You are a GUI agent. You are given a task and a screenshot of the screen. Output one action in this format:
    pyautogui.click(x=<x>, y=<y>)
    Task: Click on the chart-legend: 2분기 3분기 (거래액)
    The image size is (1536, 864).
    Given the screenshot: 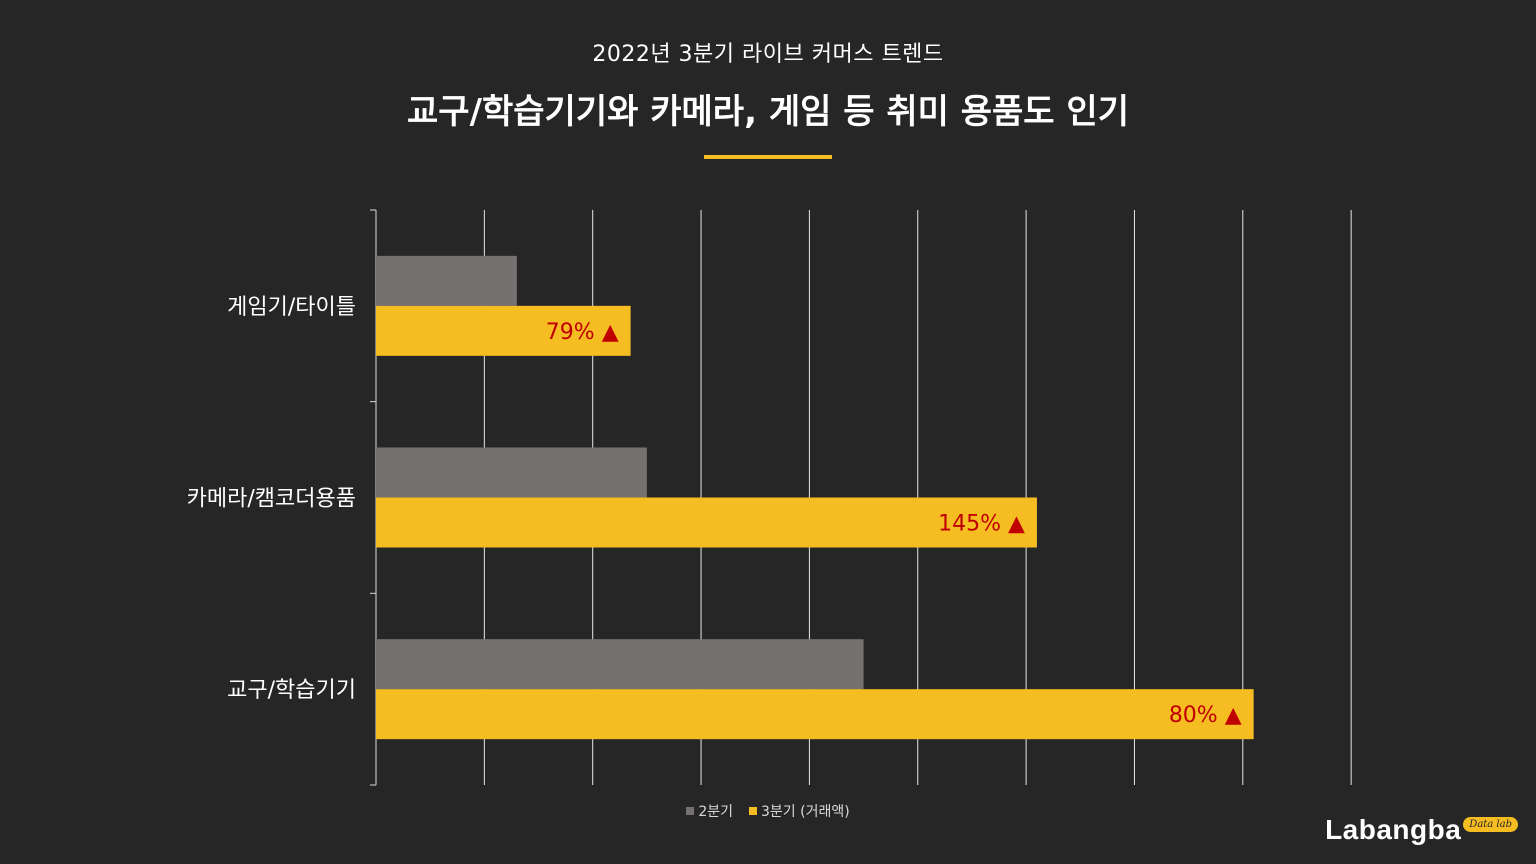 What is the action you would take?
    pyautogui.click(x=768, y=811)
    